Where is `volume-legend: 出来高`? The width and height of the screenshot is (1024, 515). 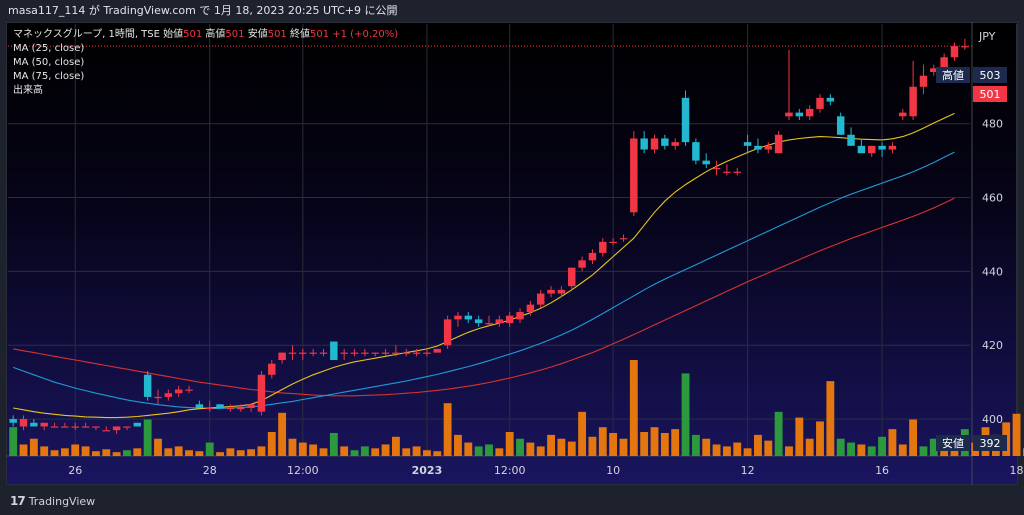 volume-legend: 出来高 is located at coordinates (28, 90).